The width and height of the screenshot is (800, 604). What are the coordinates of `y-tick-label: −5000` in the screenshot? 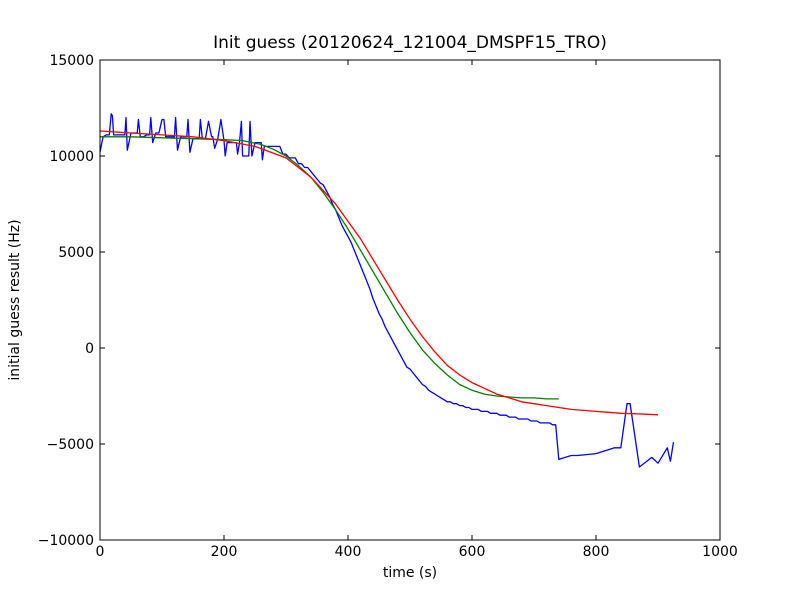 It's located at (70, 445).